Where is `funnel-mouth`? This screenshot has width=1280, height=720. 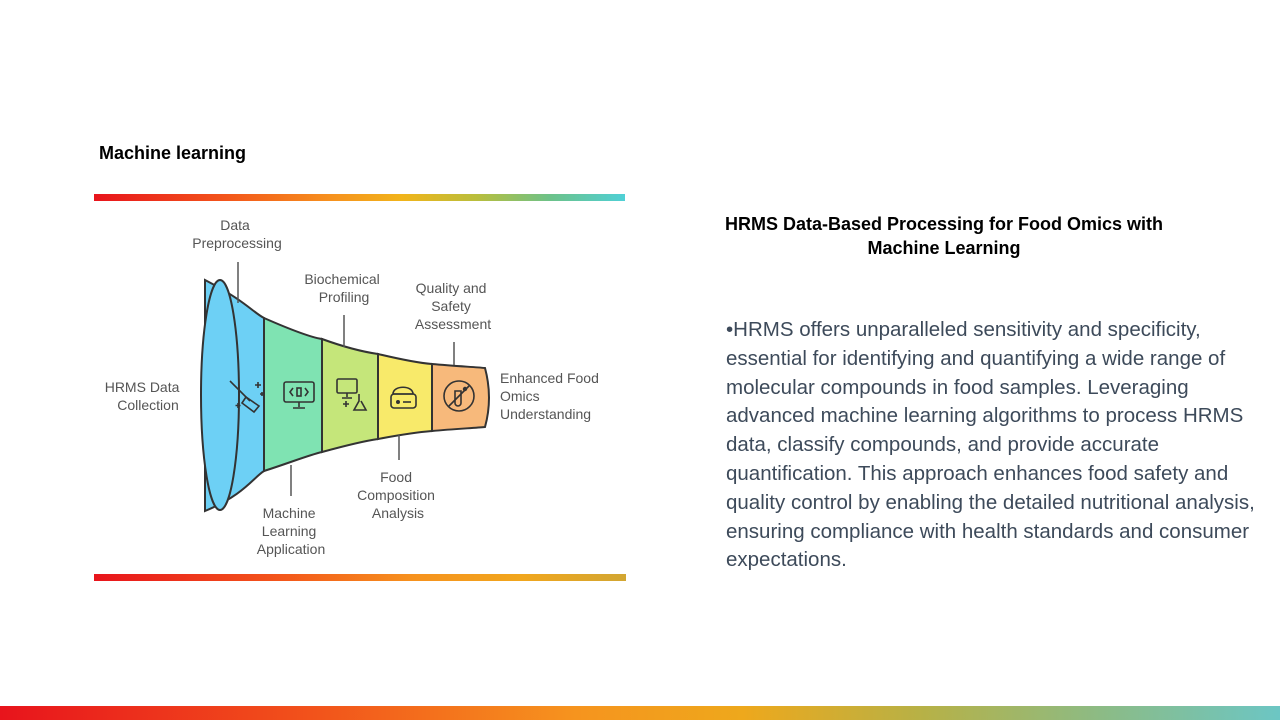 funnel-mouth is located at coordinates (220, 395).